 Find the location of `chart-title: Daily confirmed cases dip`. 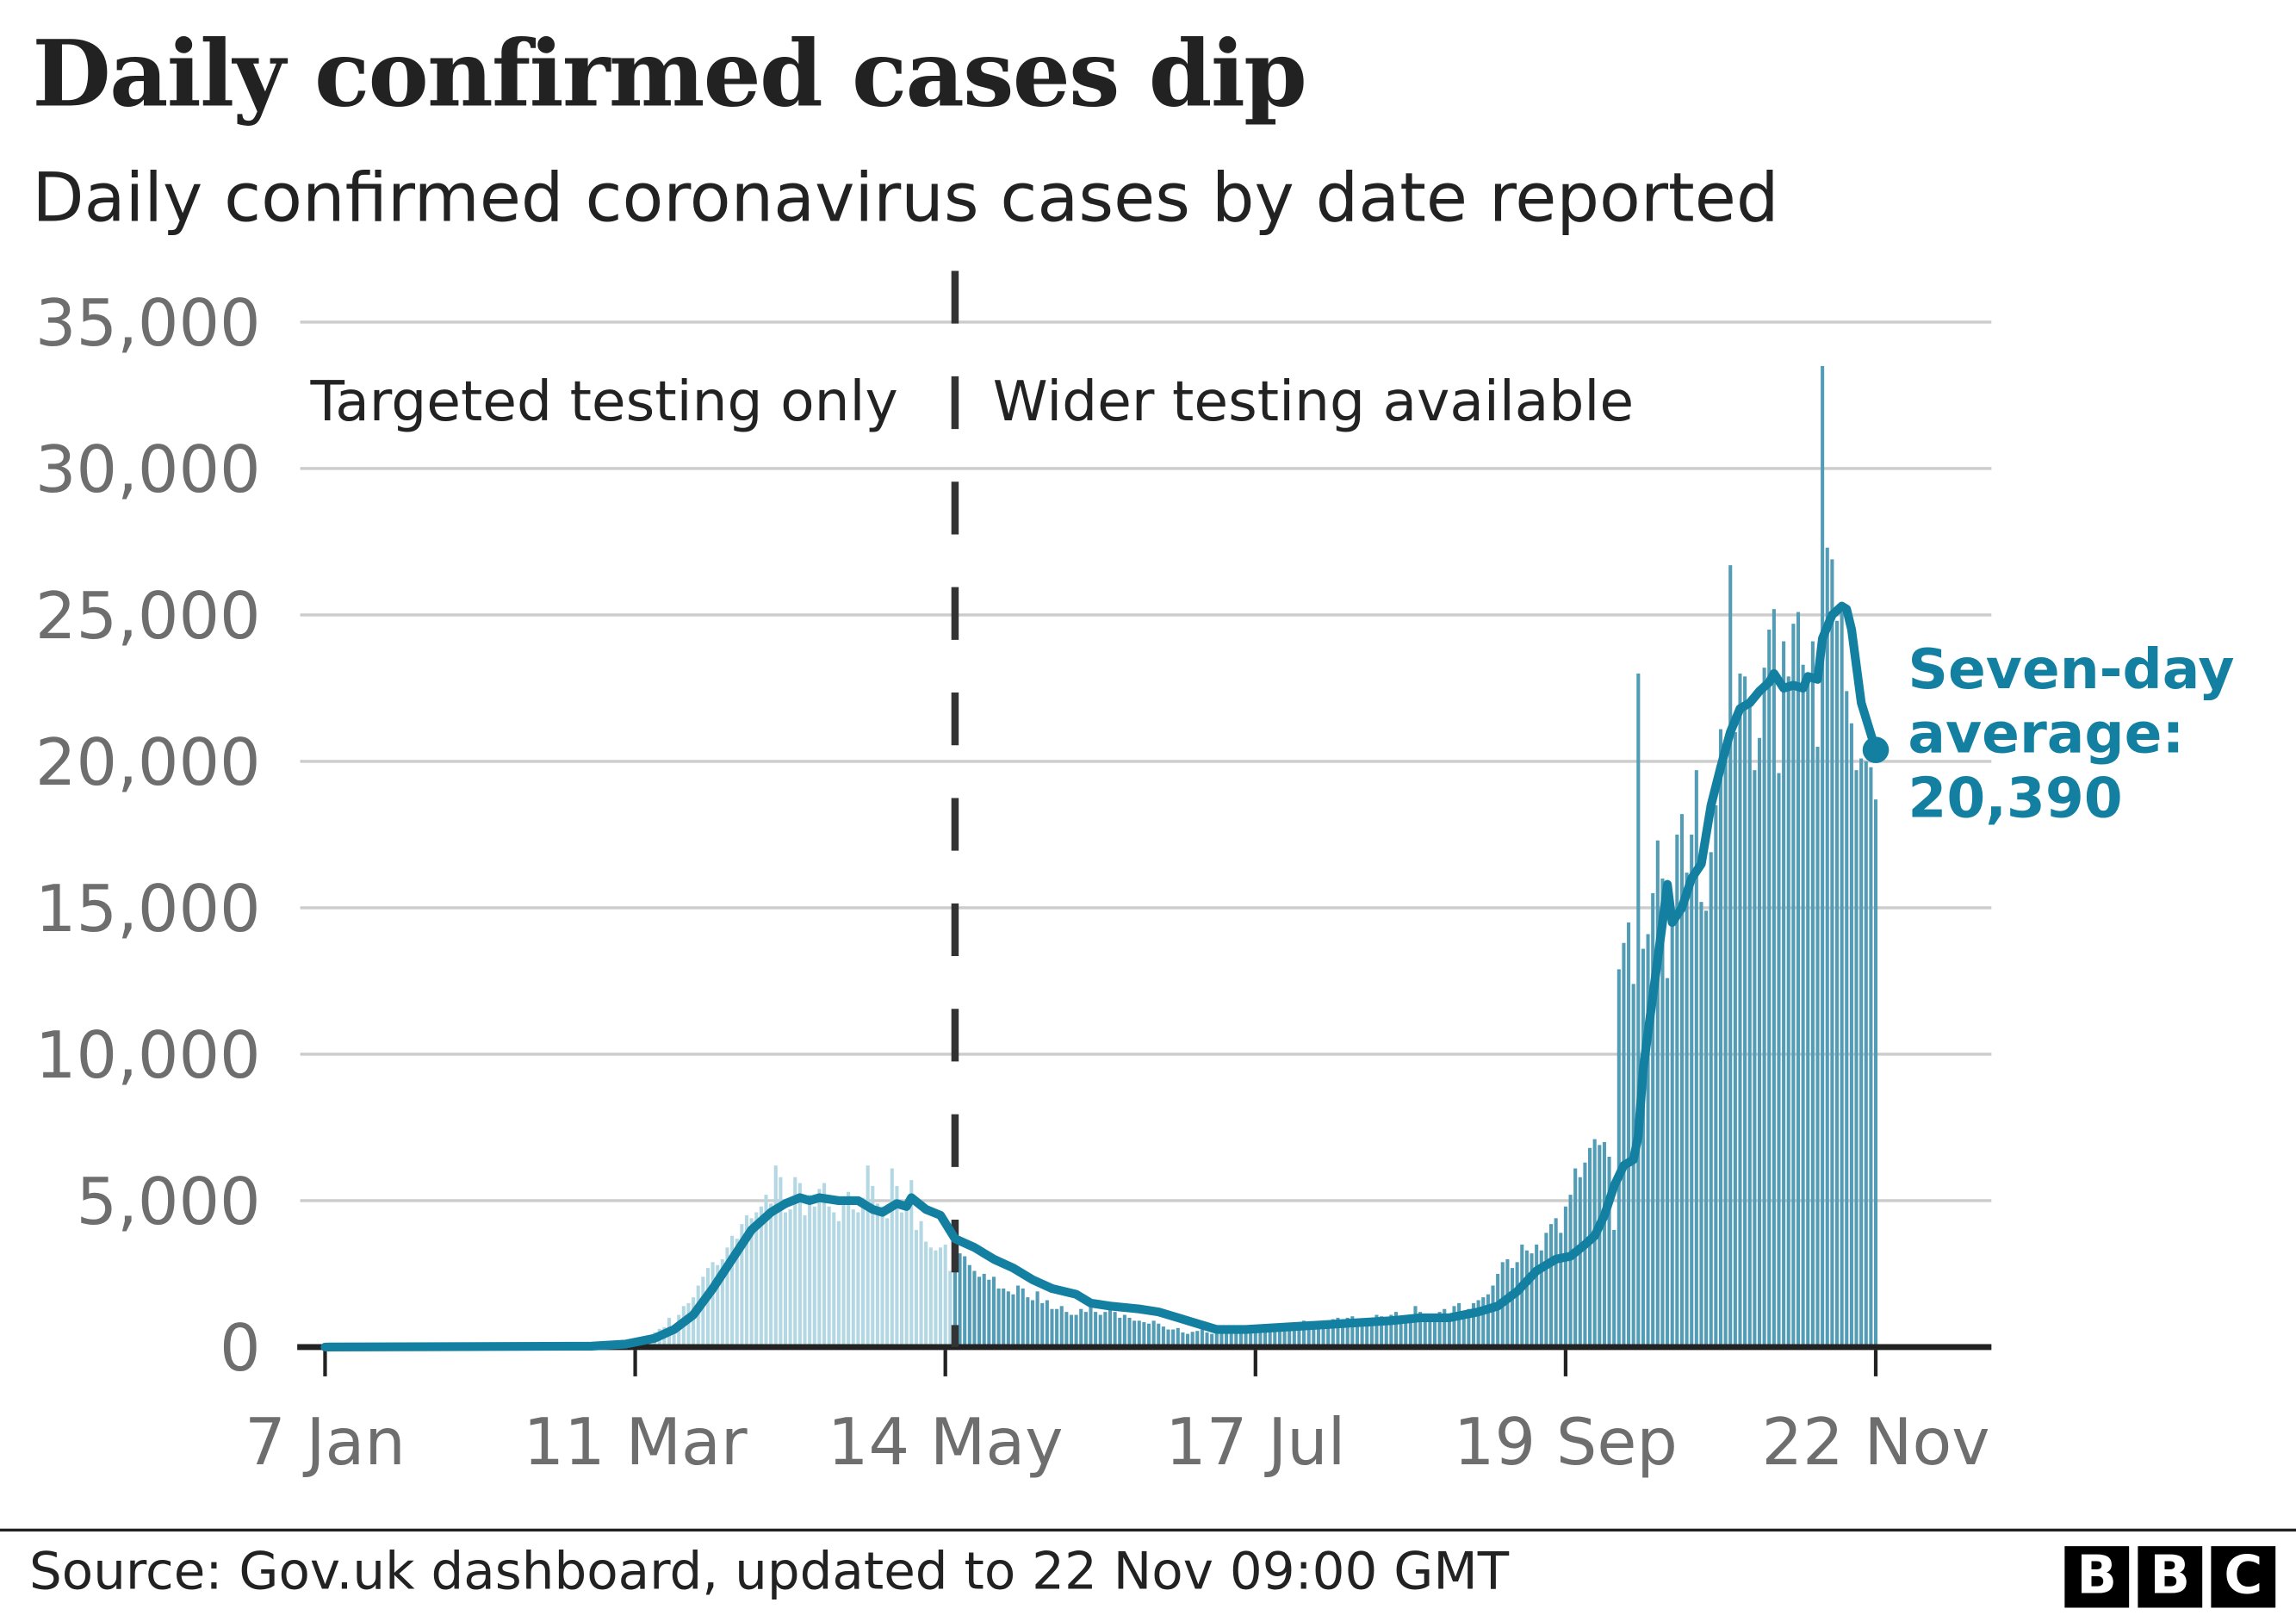

chart-title: Daily confirmed cases dip is located at coordinates (669, 73).